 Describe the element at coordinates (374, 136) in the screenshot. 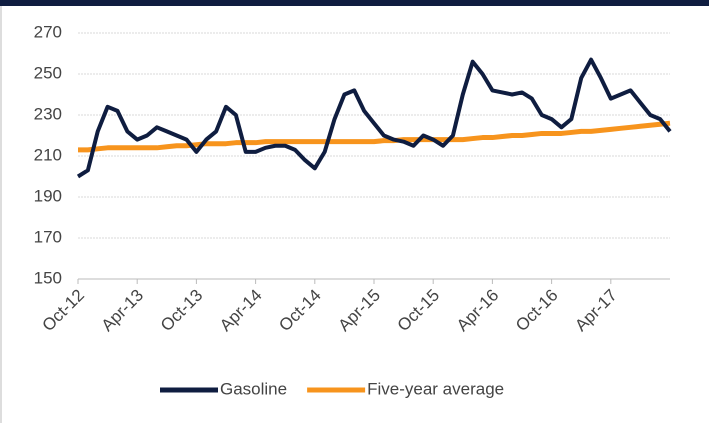

I see `series-line` at that location.